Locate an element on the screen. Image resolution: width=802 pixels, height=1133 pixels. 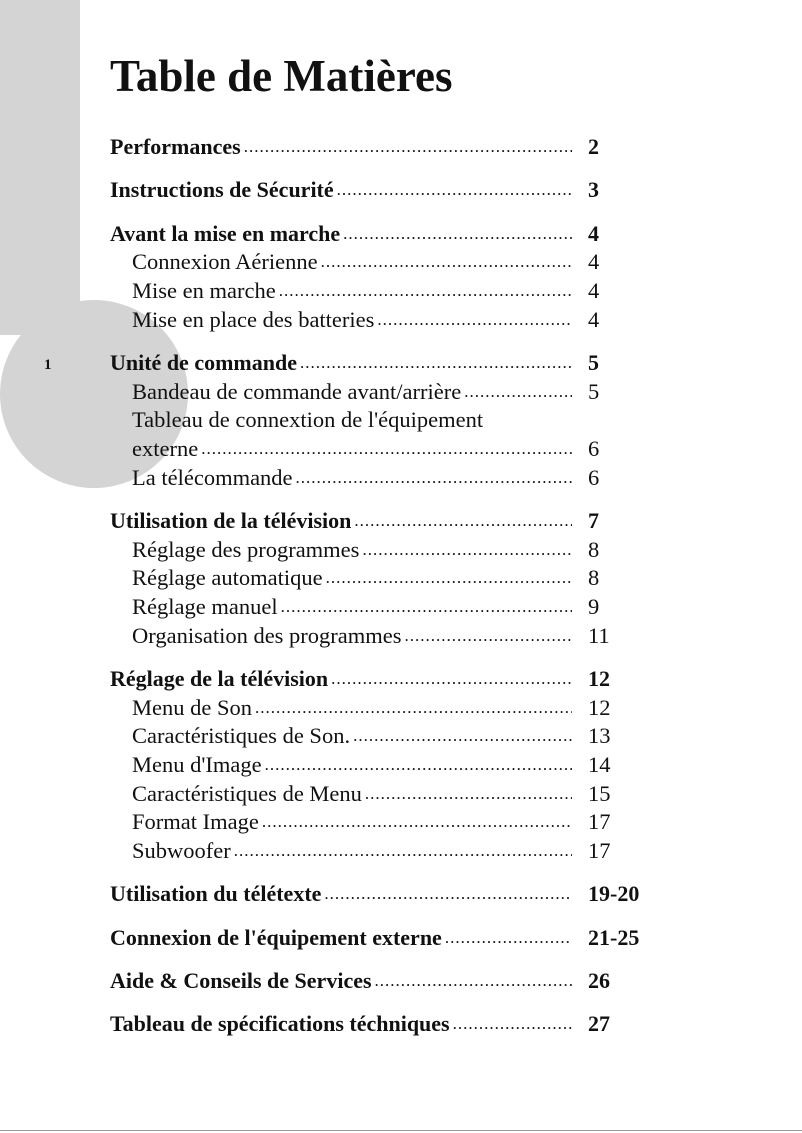
entry-label: externe is located at coordinates (165, 448).